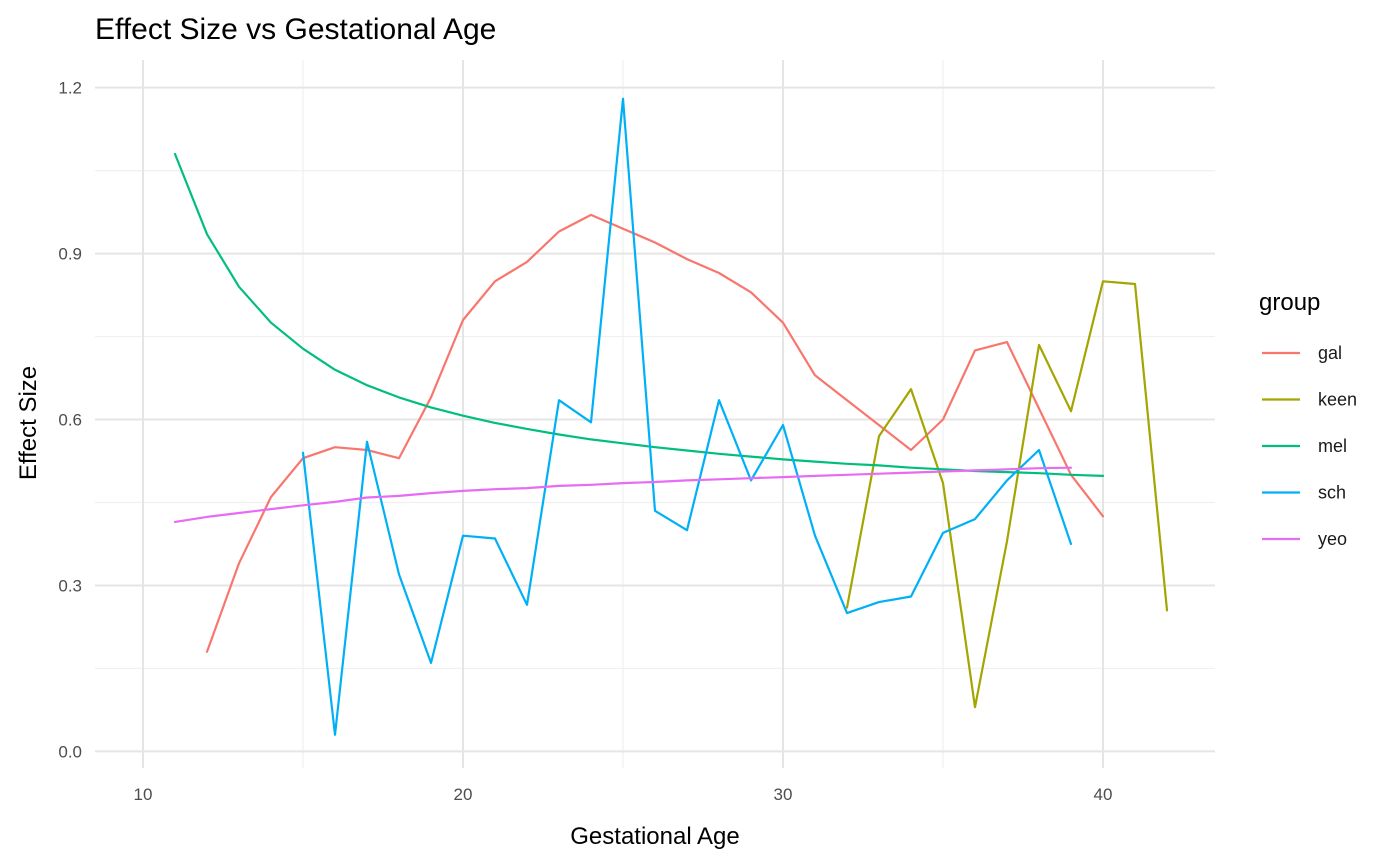  What do you see at coordinates (1289, 302) in the screenshot?
I see `legend-title: group` at bounding box center [1289, 302].